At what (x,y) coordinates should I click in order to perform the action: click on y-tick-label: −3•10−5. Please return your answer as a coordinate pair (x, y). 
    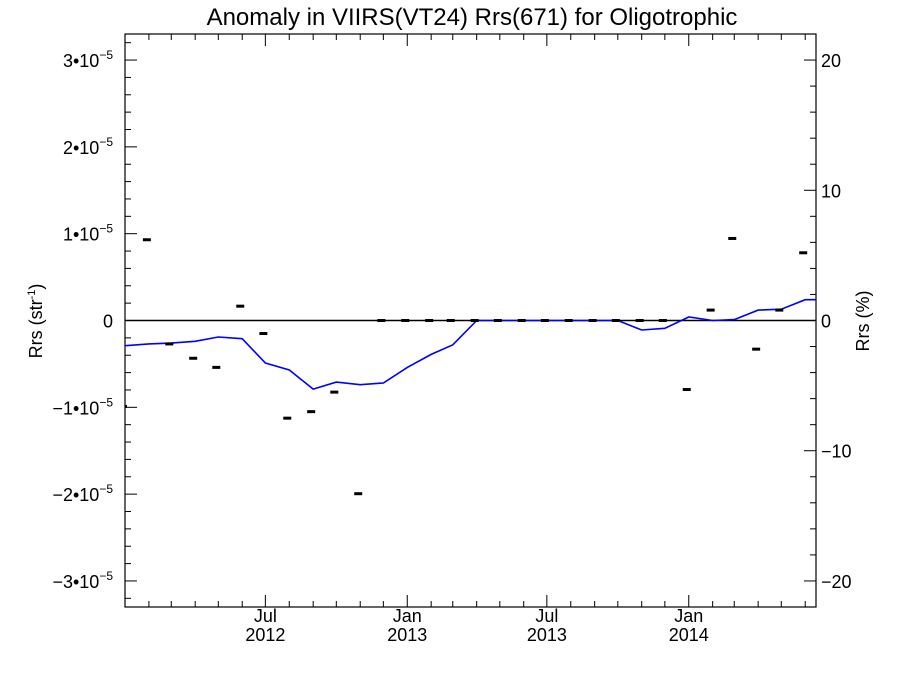
    Looking at the image, I should click on (82, 580).